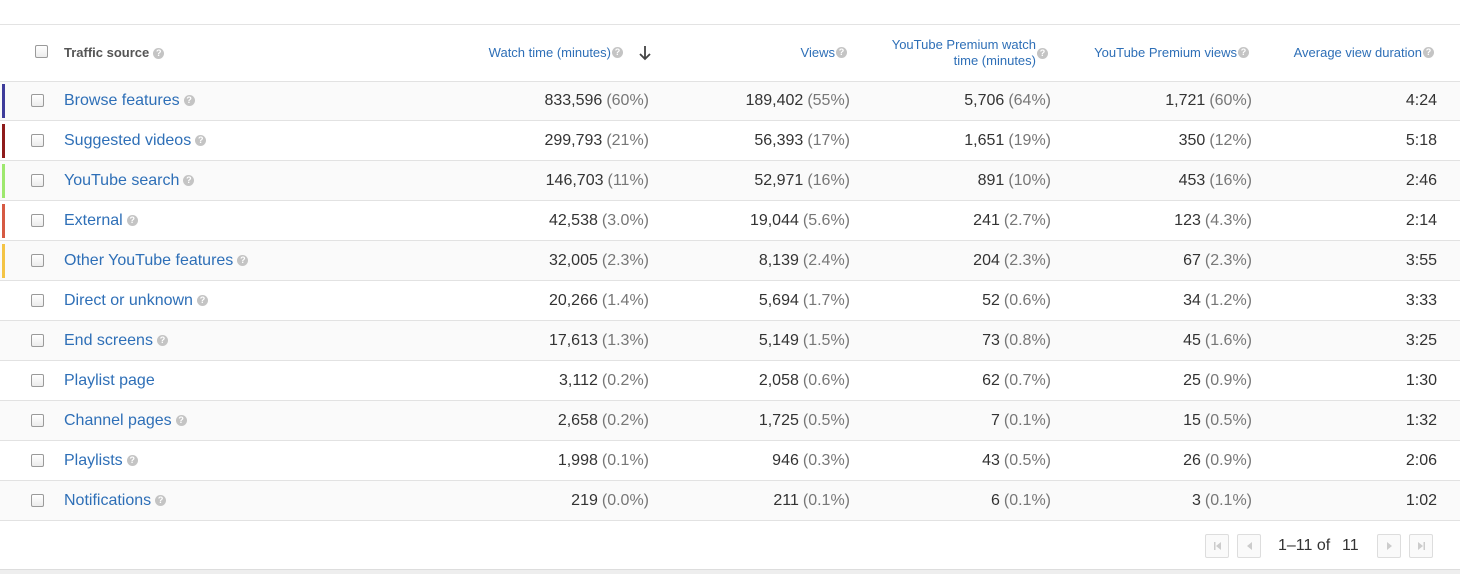 This screenshot has height=574, width=1460. What do you see at coordinates (1208, 101) in the screenshot?
I see `cell: 1,721 (60%)` at bounding box center [1208, 101].